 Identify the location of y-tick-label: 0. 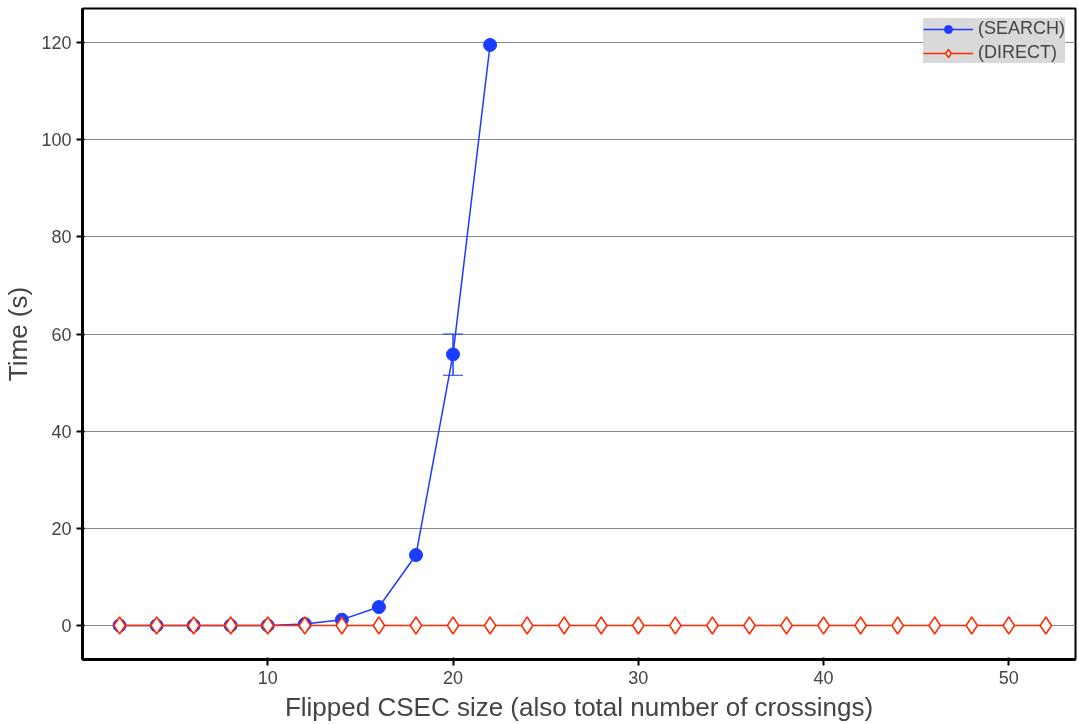
(66, 625).